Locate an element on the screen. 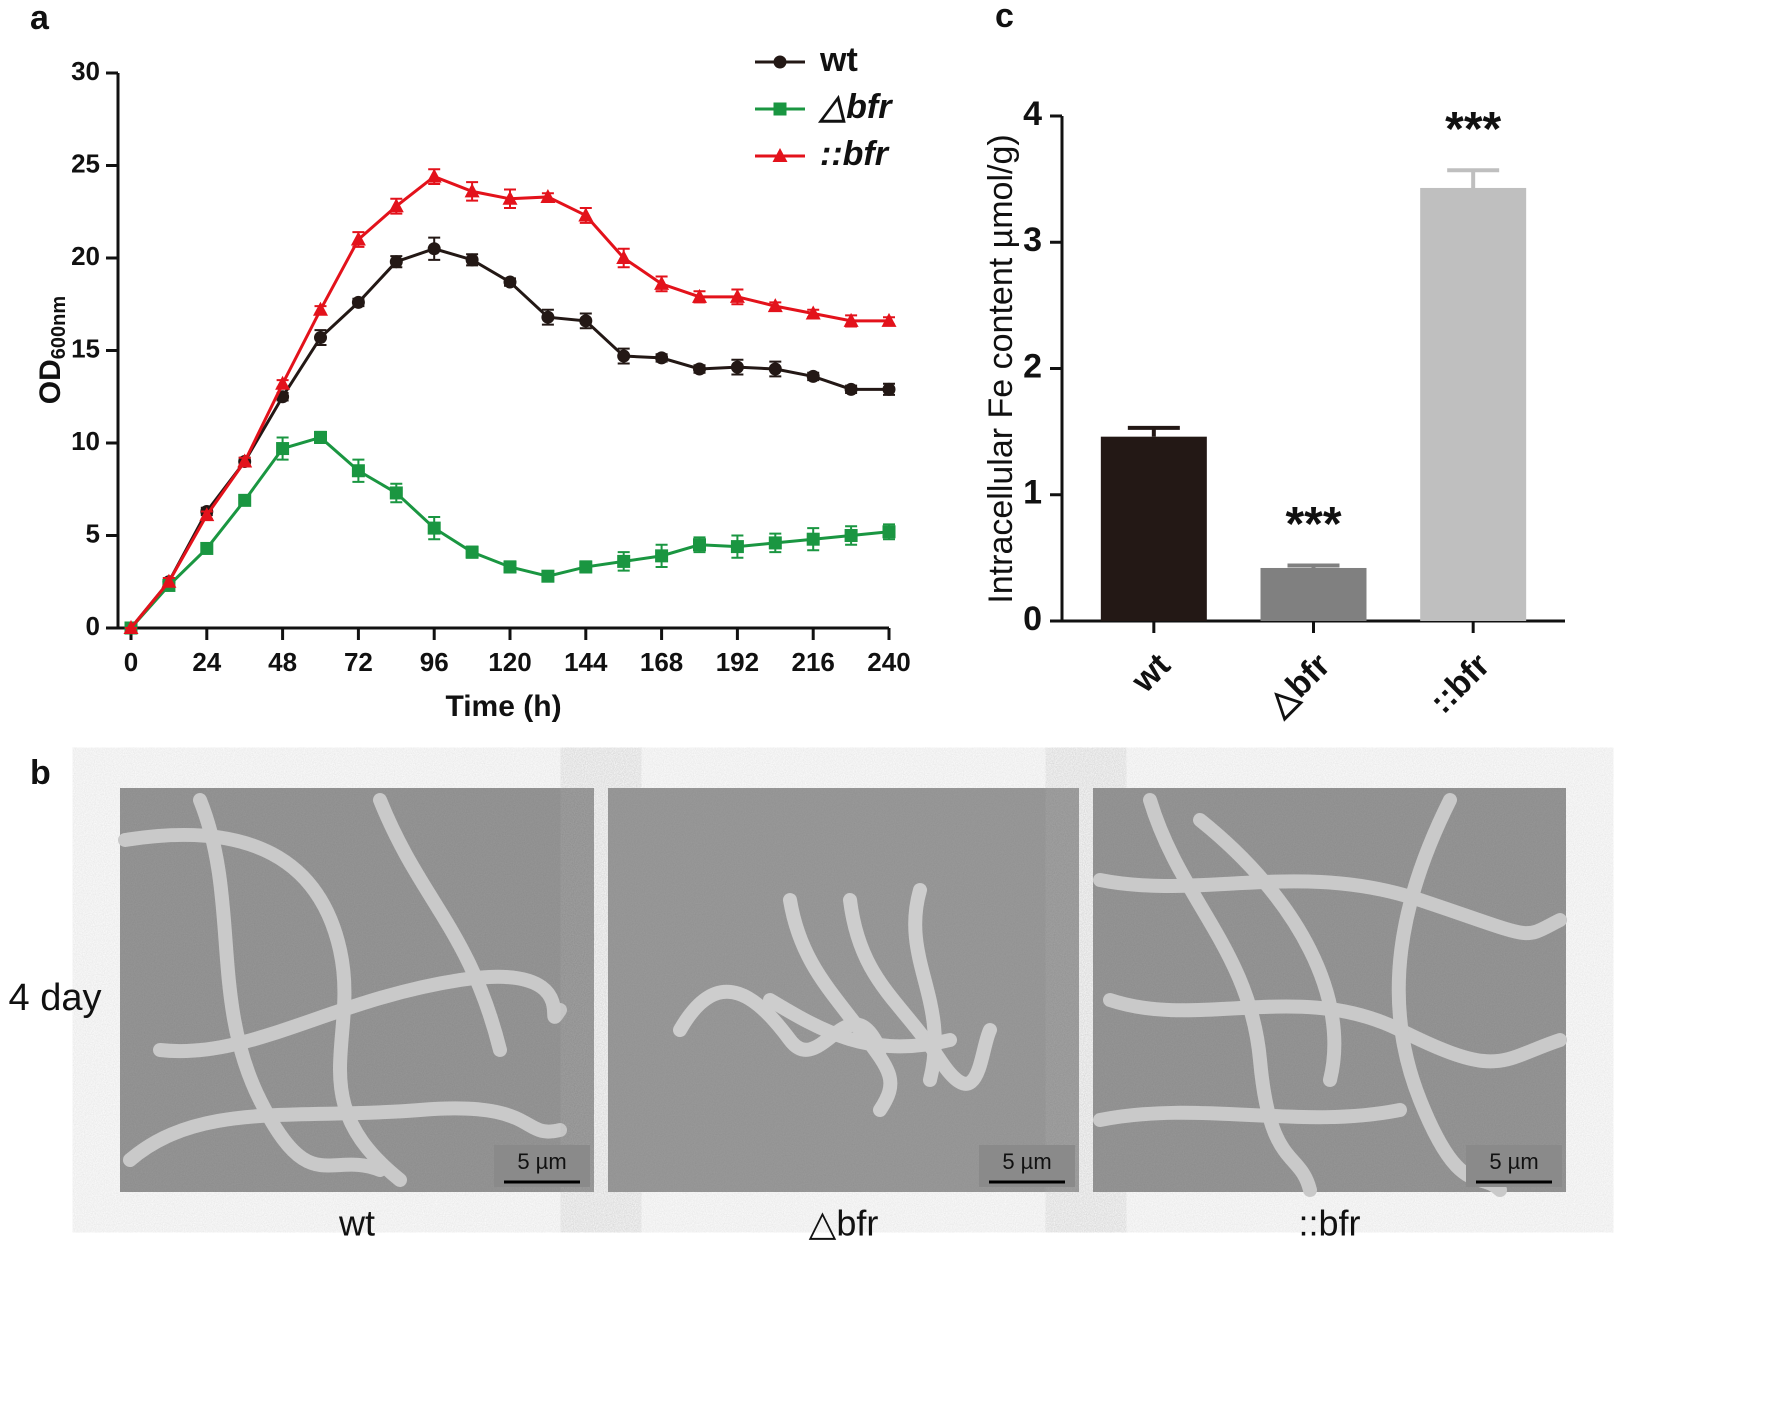  x-tick-label: △bfr is located at coordinates (1298, 685).